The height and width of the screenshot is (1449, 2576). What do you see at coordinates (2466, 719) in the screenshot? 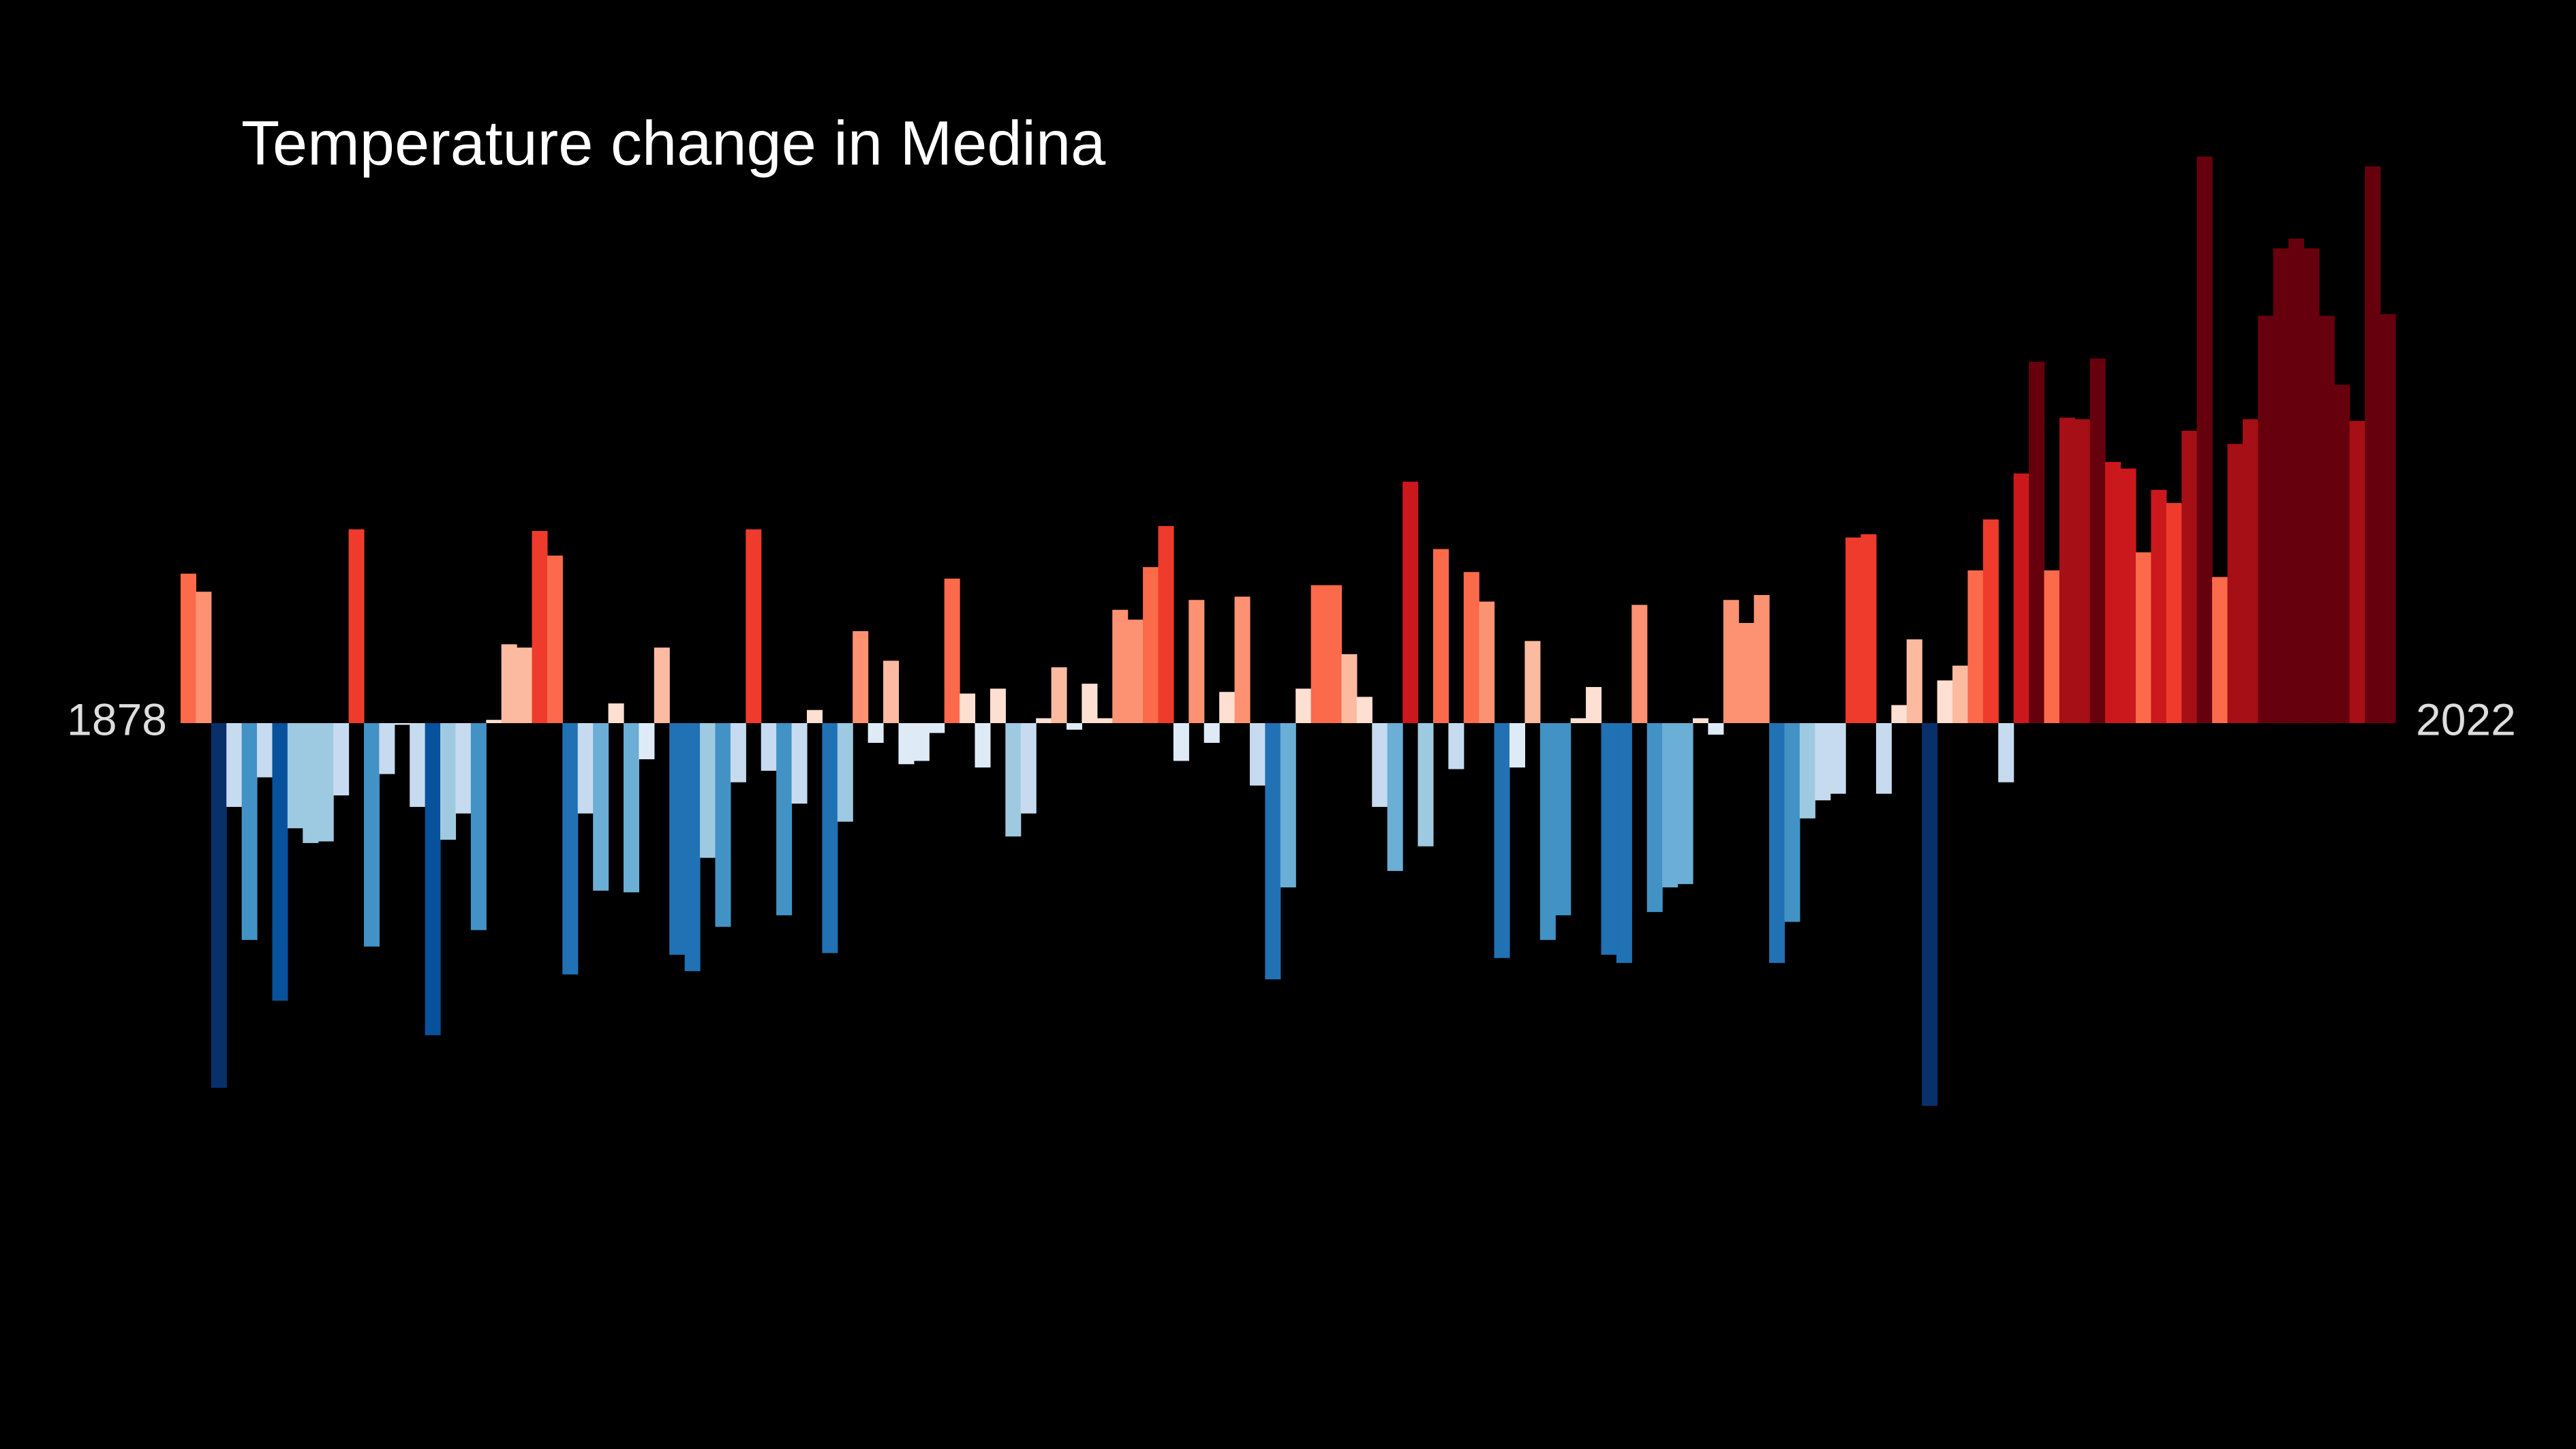
I see `x-tick-label: 2022` at bounding box center [2466, 719].